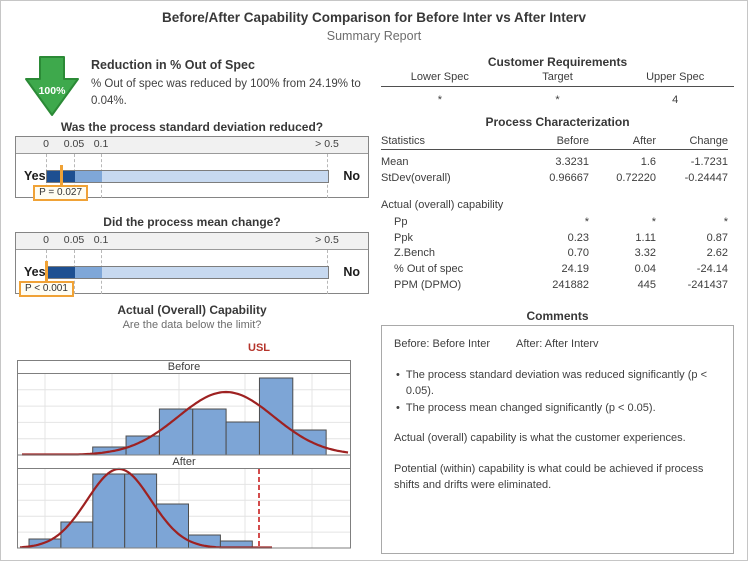 The height and width of the screenshot is (561, 748). I want to click on stat-change: -241437, so click(707, 284).